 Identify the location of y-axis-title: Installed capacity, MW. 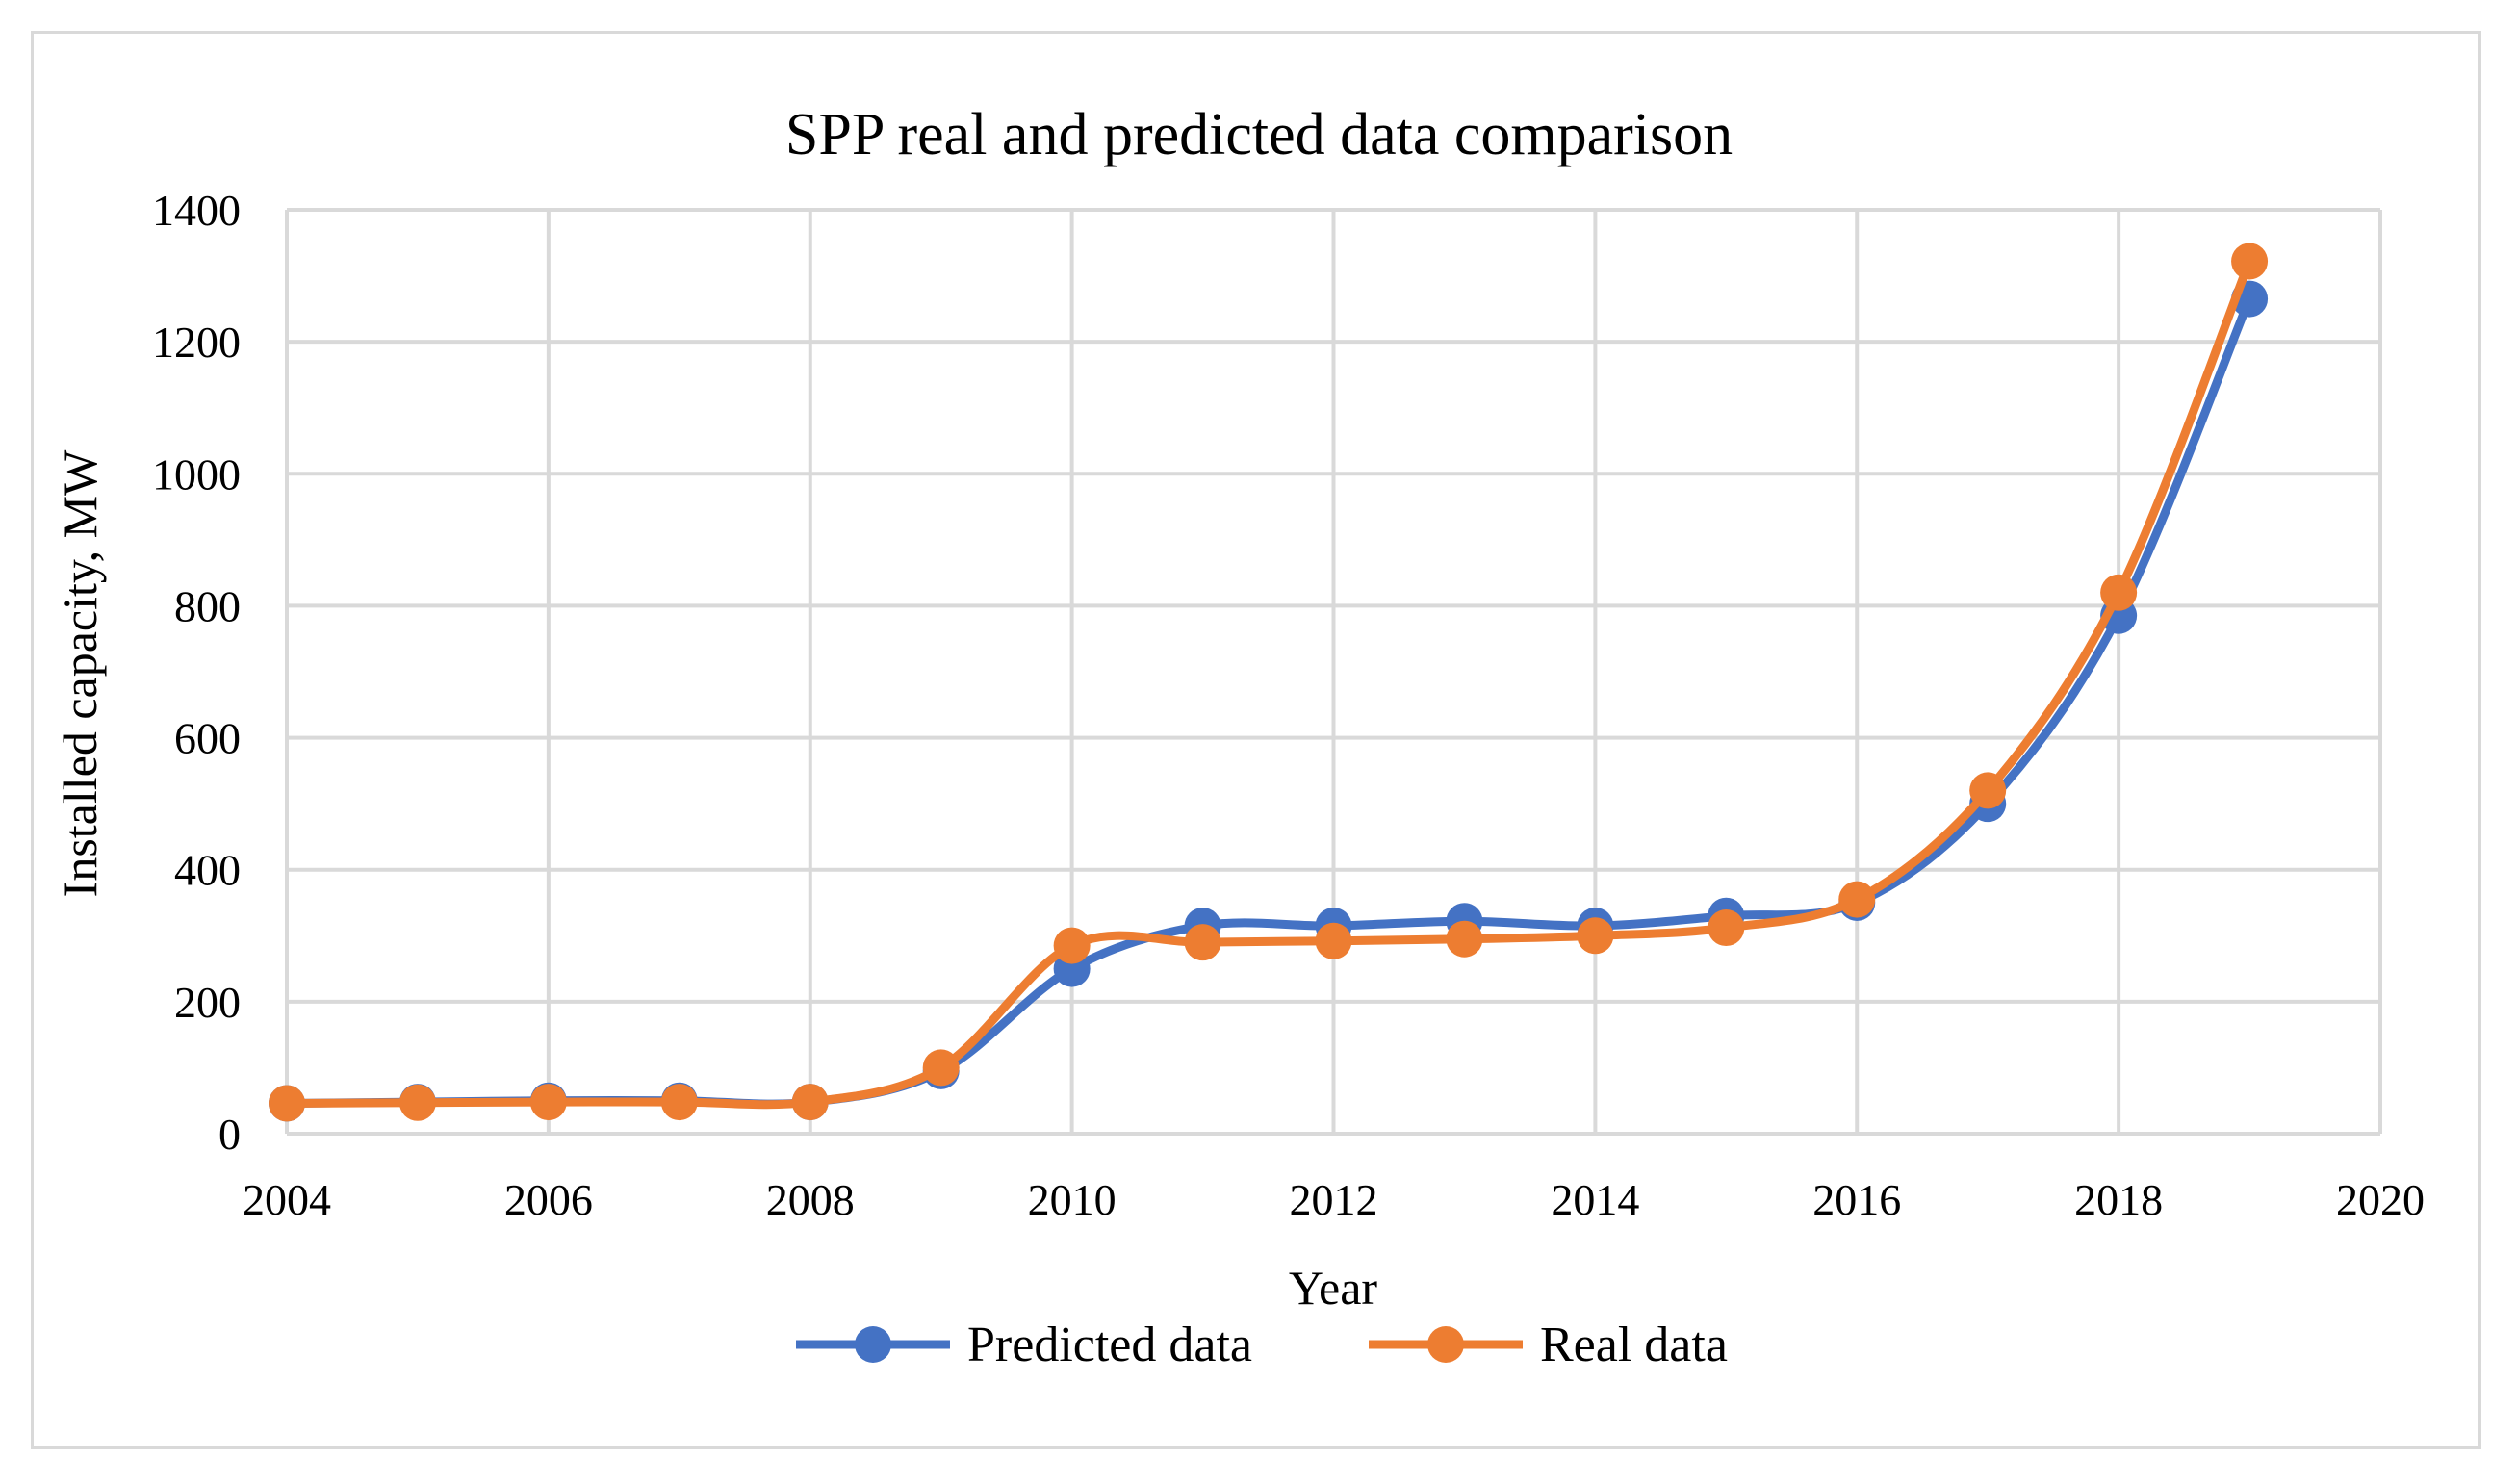
(80, 673).